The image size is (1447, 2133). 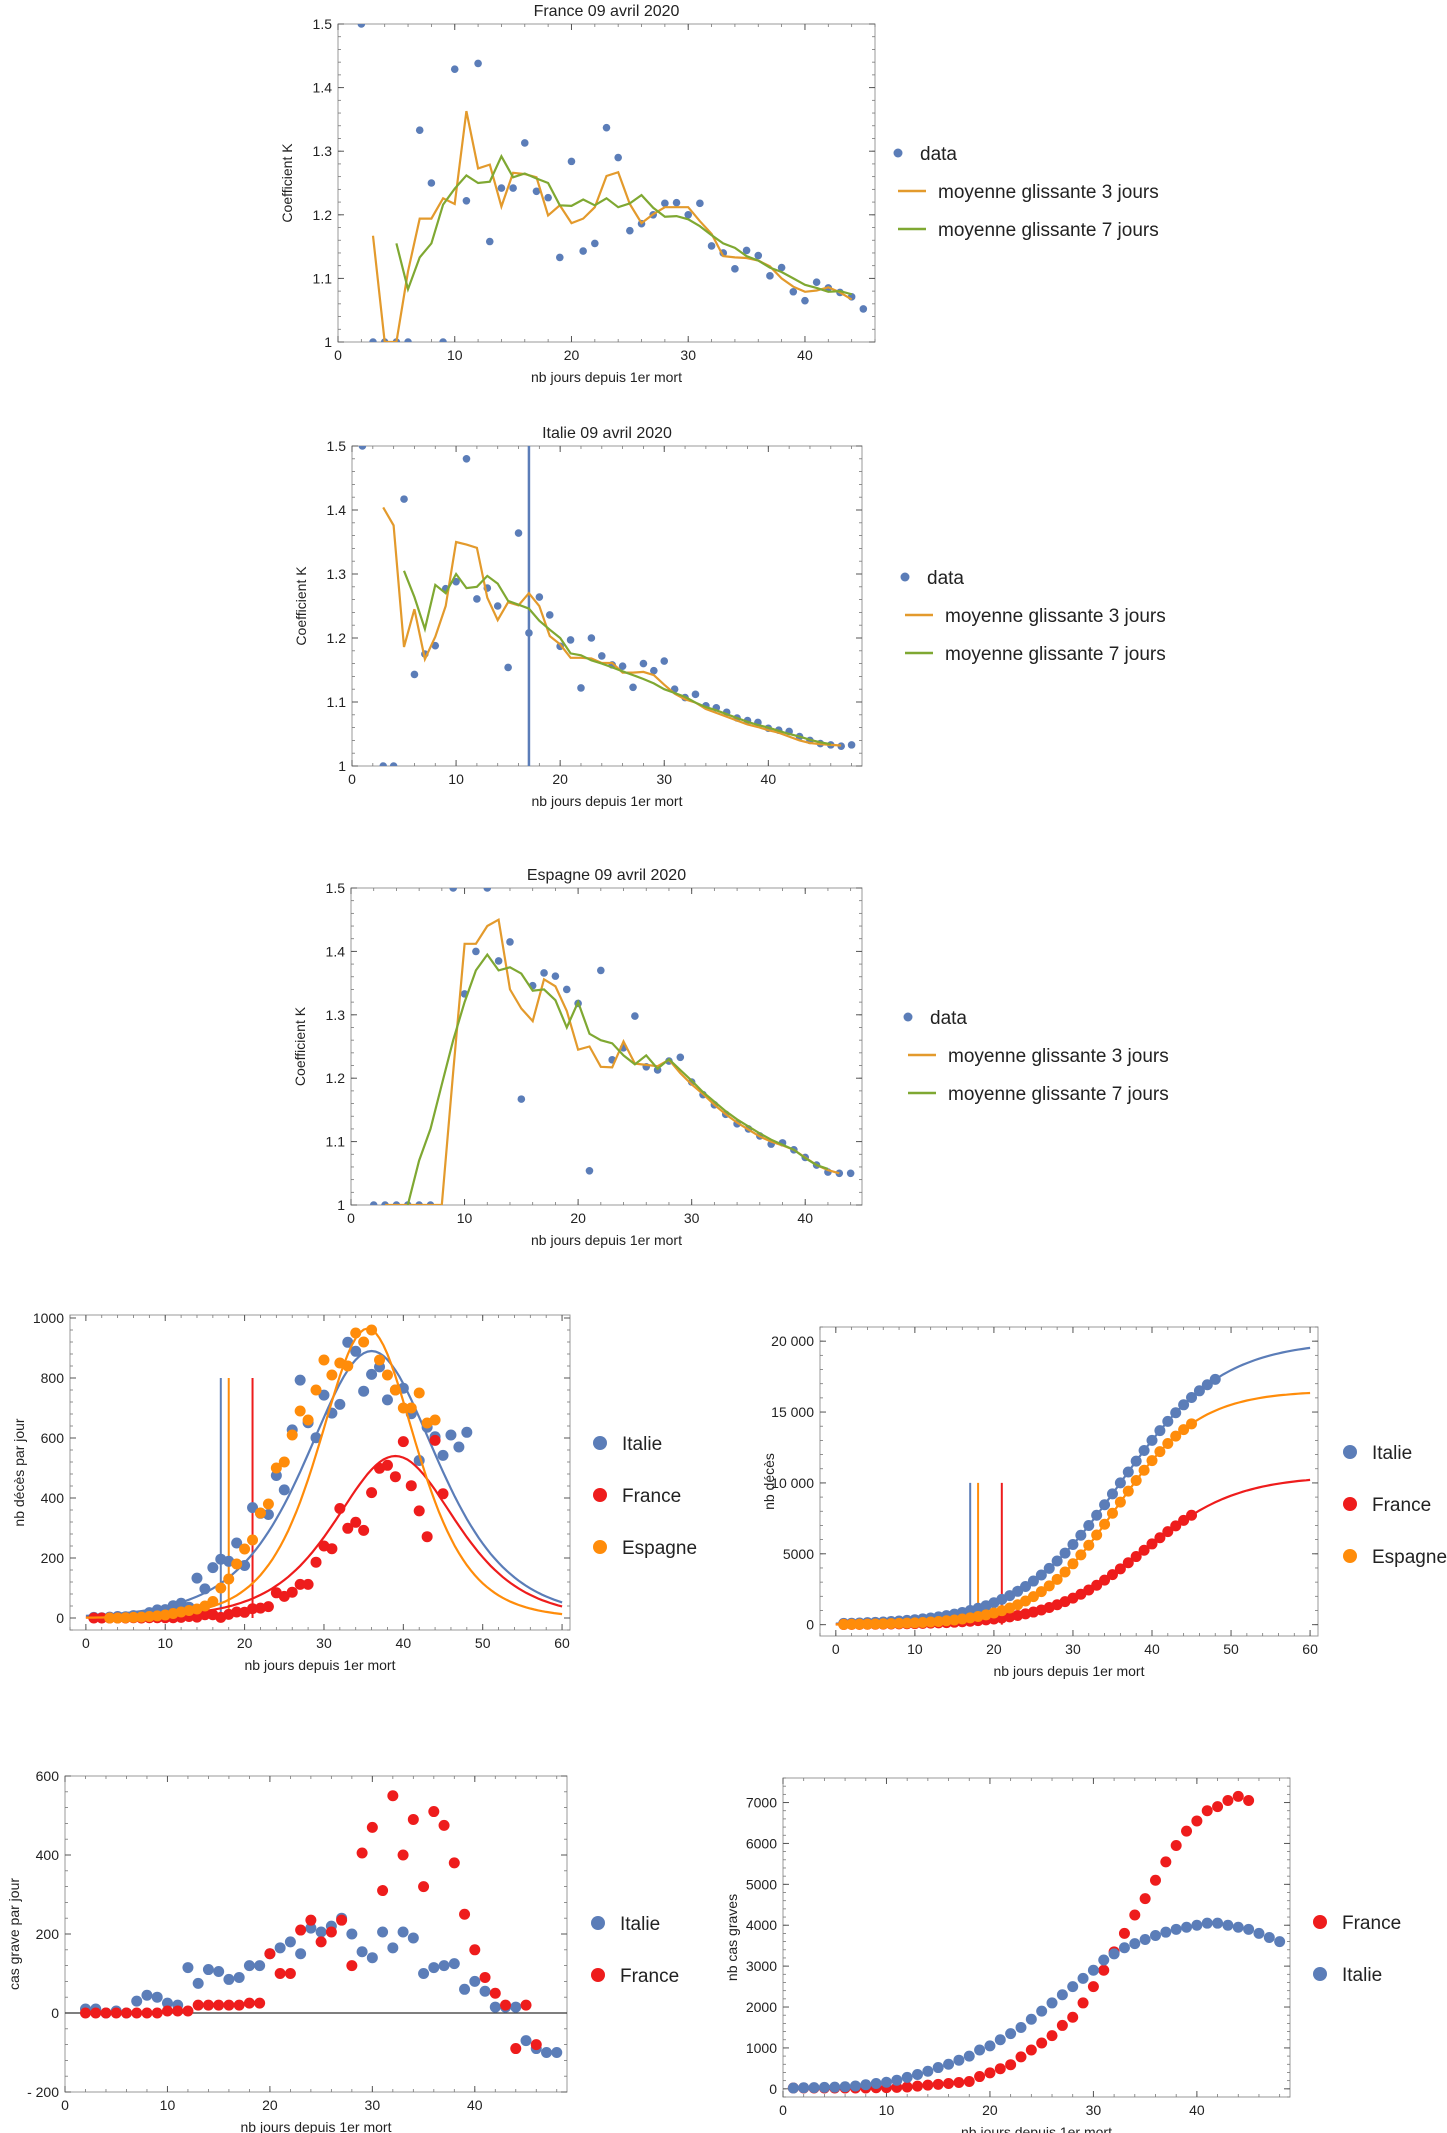 What do you see at coordinates (792, 1483) in the screenshot?
I see `y-tick-label: 10 000` at bounding box center [792, 1483].